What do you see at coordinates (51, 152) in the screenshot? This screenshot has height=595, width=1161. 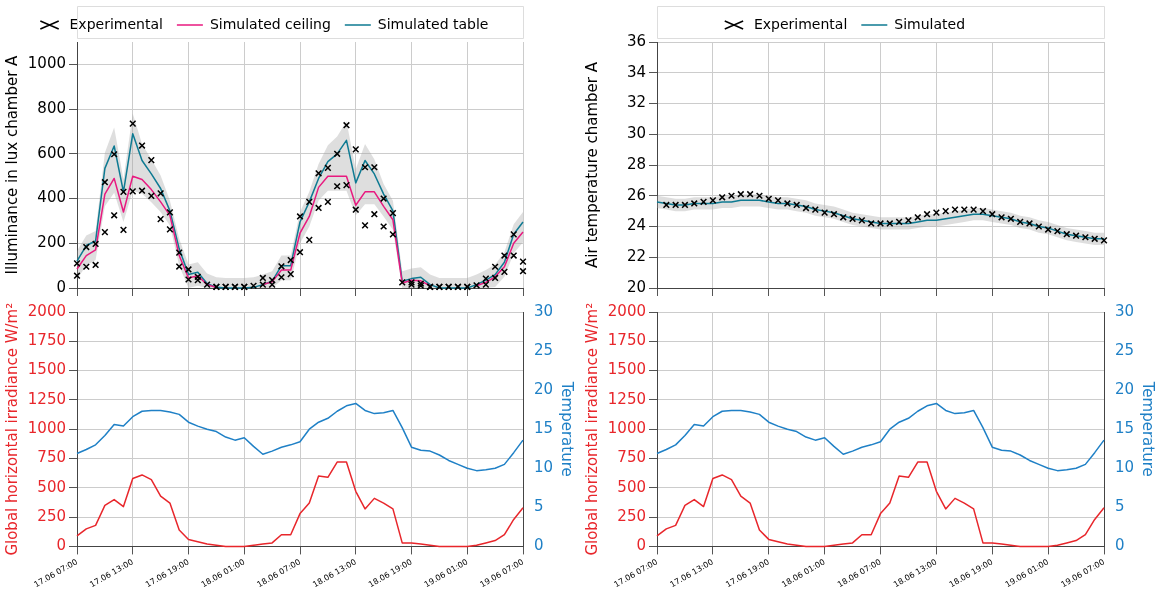 I see `y-tick-label: 600` at bounding box center [51, 152].